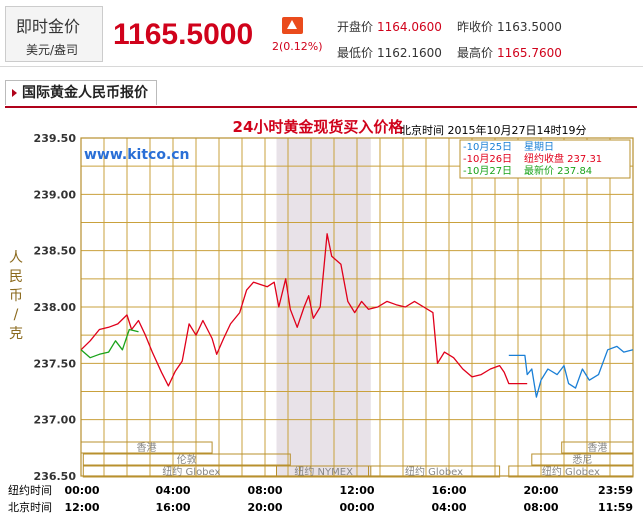  Describe the element at coordinates (16, 334) in the screenshot. I see `y-axis-label-char: 克` at that location.